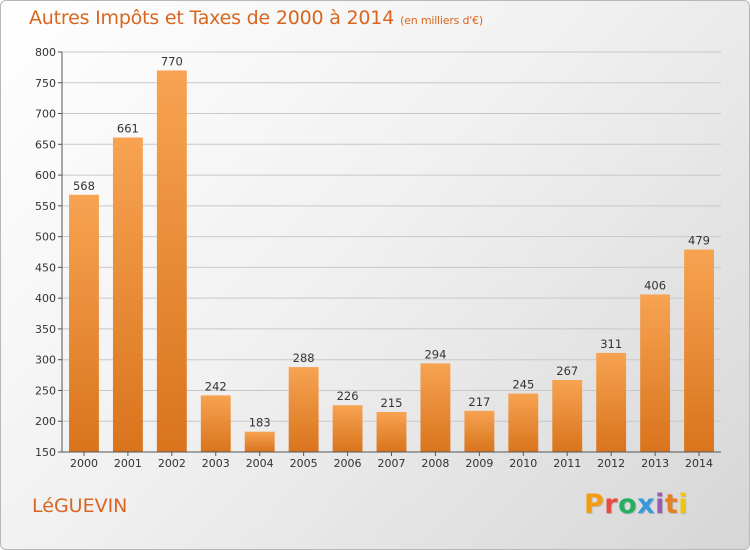 This screenshot has width=750, height=550. I want to click on value-label-2008: 294, so click(435, 354).